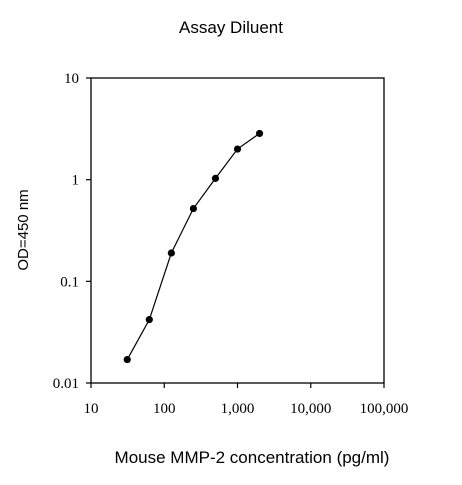  I want to click on y-axis-ticks: 0.01 0.1 1 10, so click(72, 231).